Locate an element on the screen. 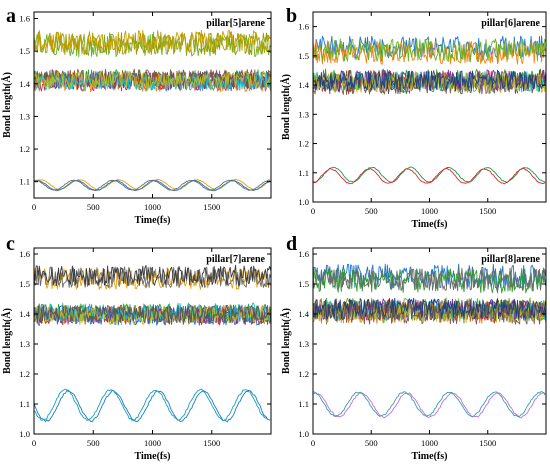 The image size is (550, 466). panel-letter: a is located at coordinates (11, 16).